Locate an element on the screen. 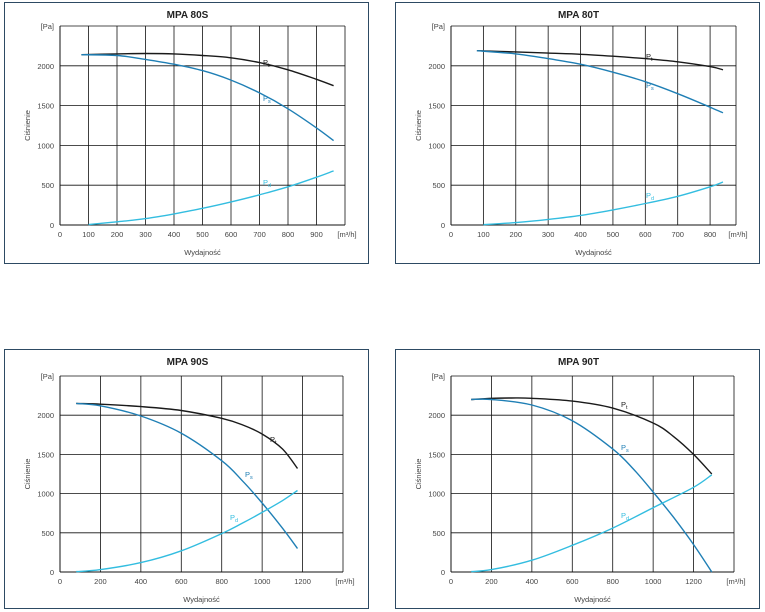  chart-title: MPA 90T is located at coordinates (578, 362).